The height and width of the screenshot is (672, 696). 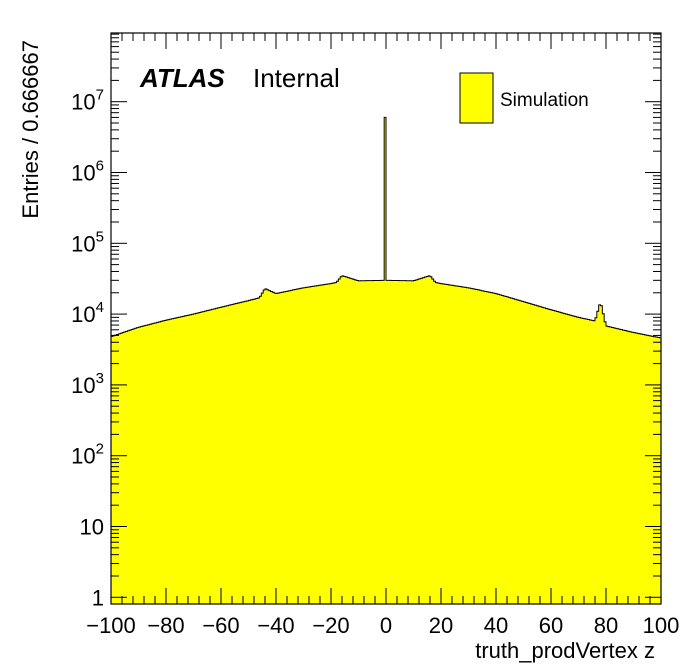 What do you see at coordinates (182, 78) in the screenshot?
I see `atlas-label: ATLAS` at bounding box center [182, 78].